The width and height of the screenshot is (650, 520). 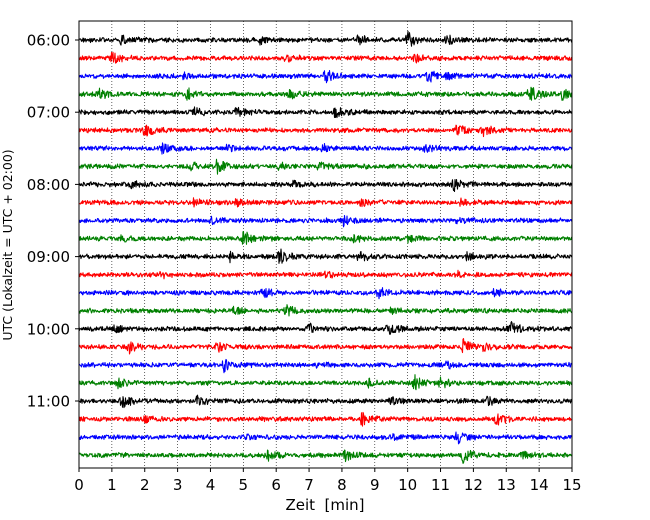 I want to click on y-axis-label: UTC (Lokalzeit = UTC + 02:00), so click(x=7, y=244).